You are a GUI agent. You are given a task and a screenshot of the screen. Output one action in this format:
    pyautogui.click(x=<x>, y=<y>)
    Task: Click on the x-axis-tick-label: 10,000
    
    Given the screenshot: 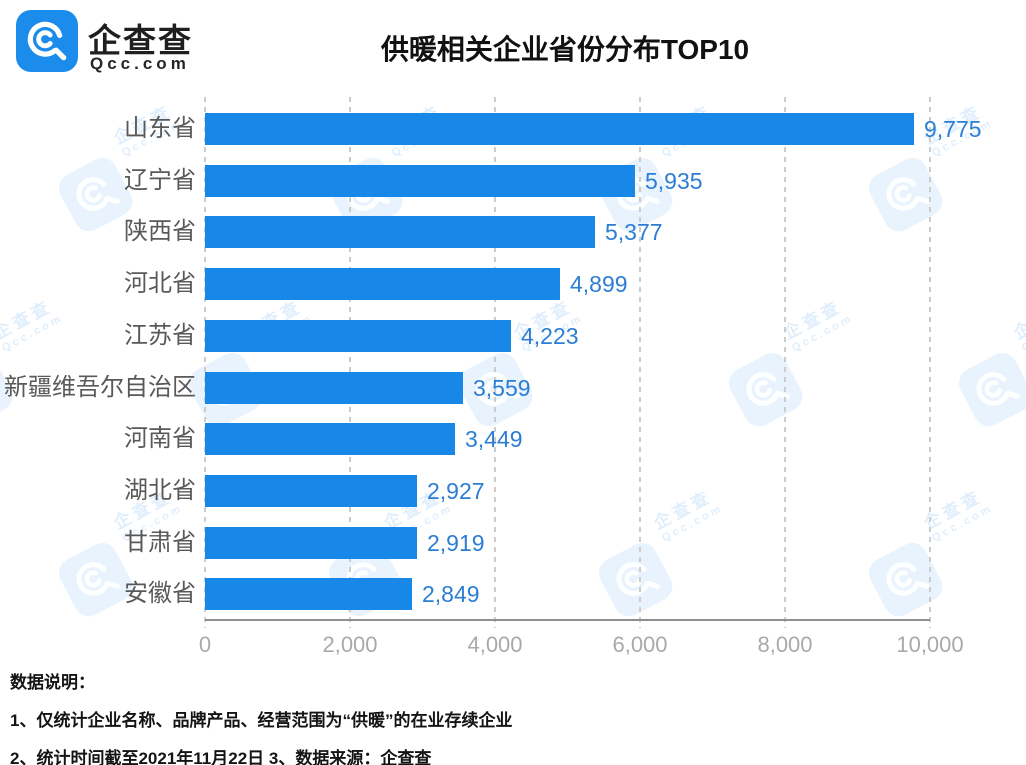 What is the action you would take?
    pyautogui.click(x=930, y=644)
    